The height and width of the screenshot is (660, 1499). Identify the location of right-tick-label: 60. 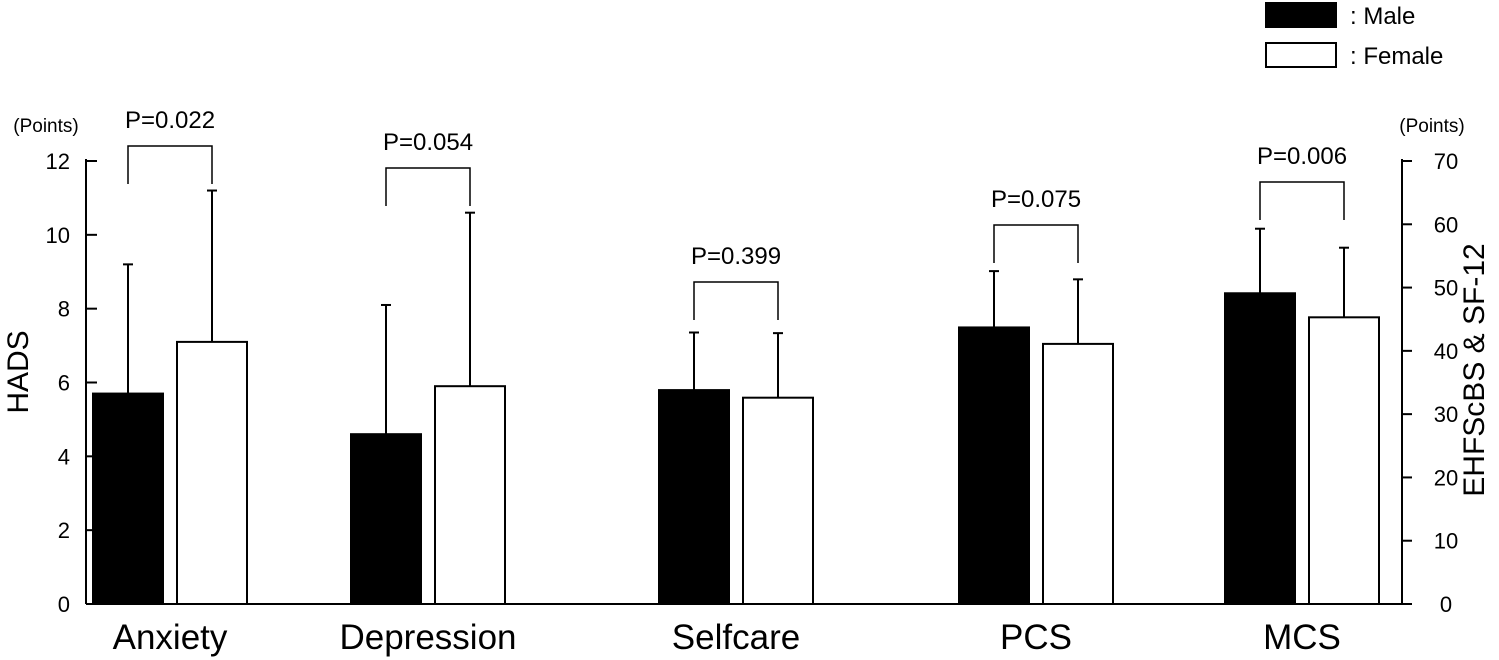
(1446, 224).